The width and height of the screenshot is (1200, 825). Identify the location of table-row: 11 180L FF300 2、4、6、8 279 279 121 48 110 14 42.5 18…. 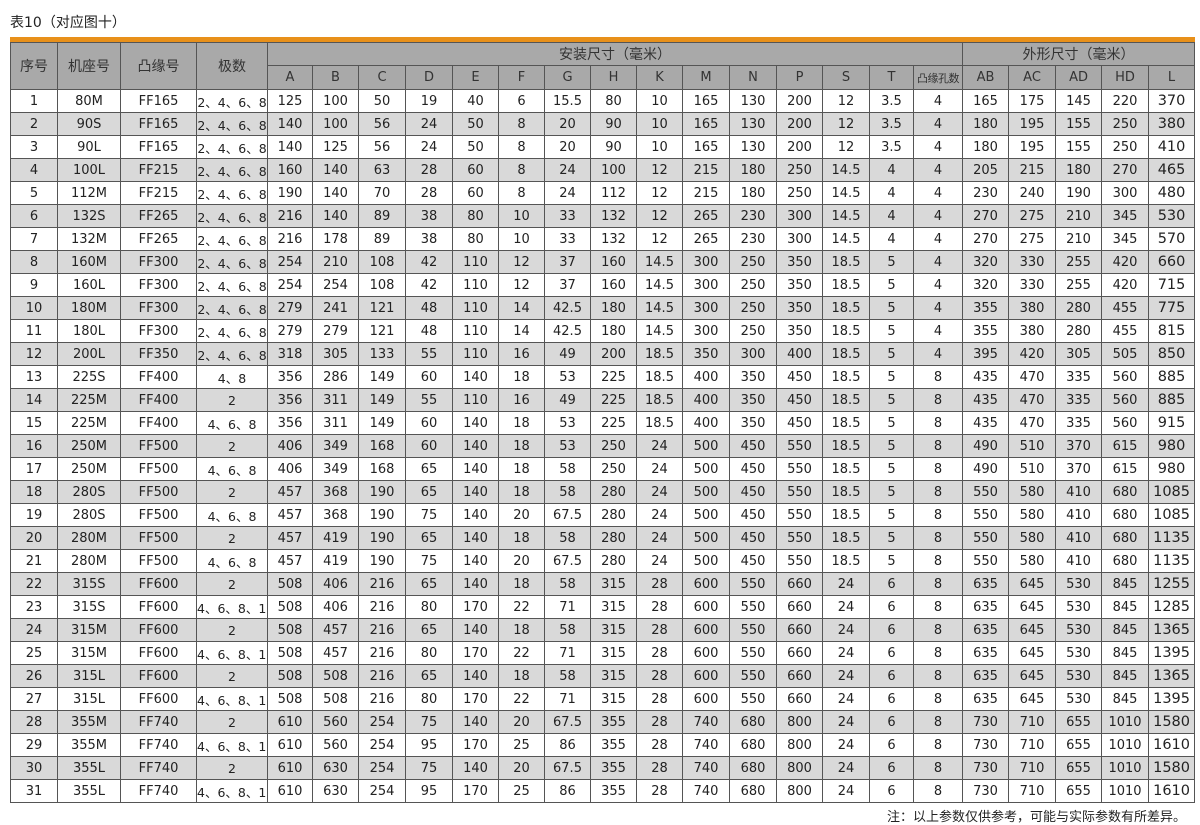
(603, 331).